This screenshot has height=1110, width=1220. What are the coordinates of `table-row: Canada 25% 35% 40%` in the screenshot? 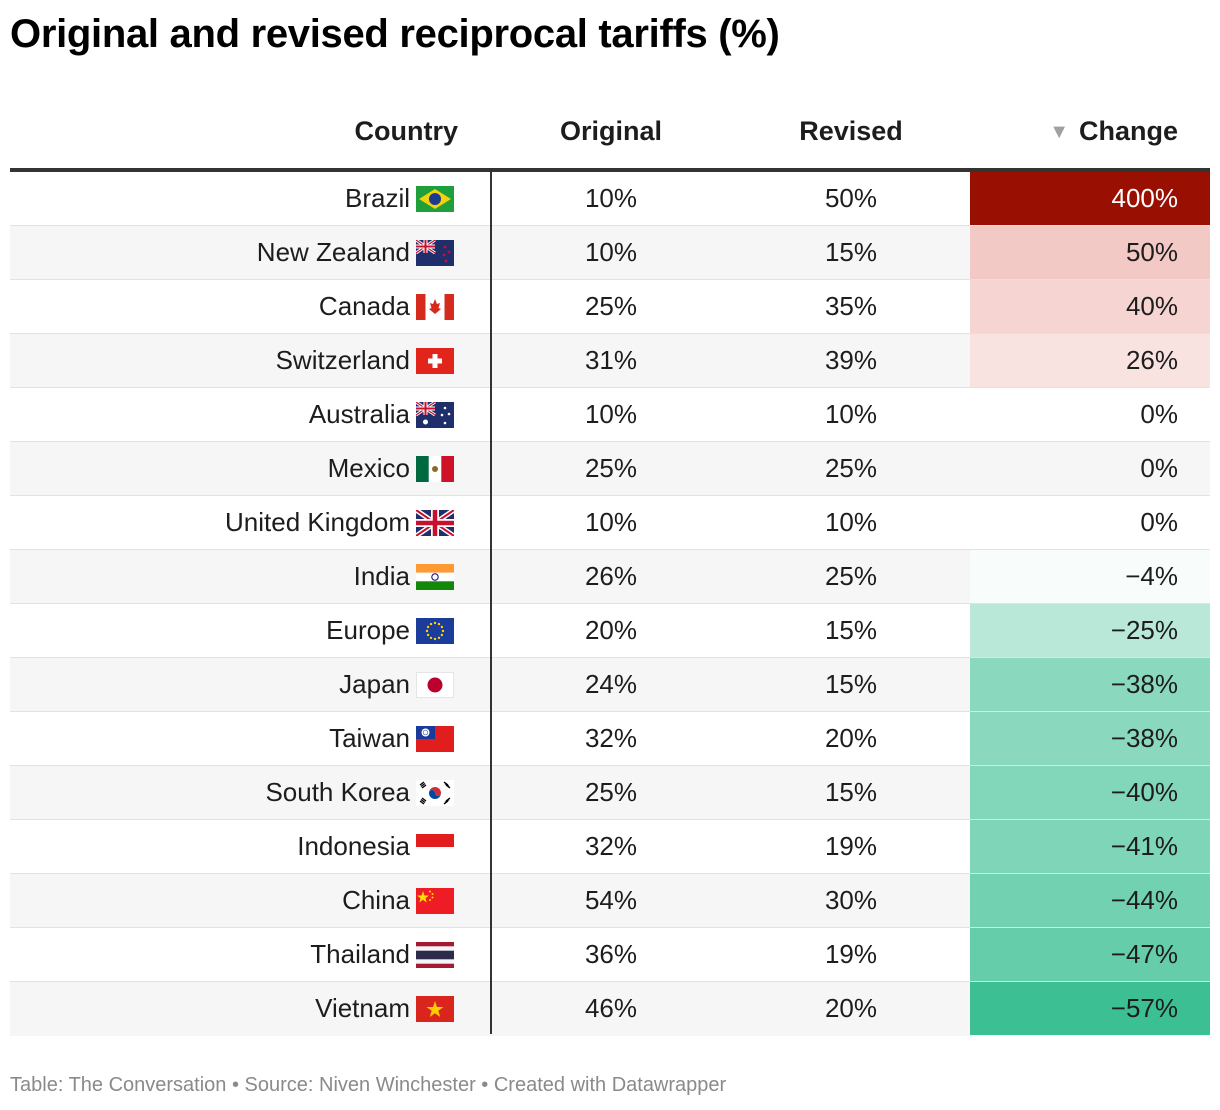 It's located at (610, 307).